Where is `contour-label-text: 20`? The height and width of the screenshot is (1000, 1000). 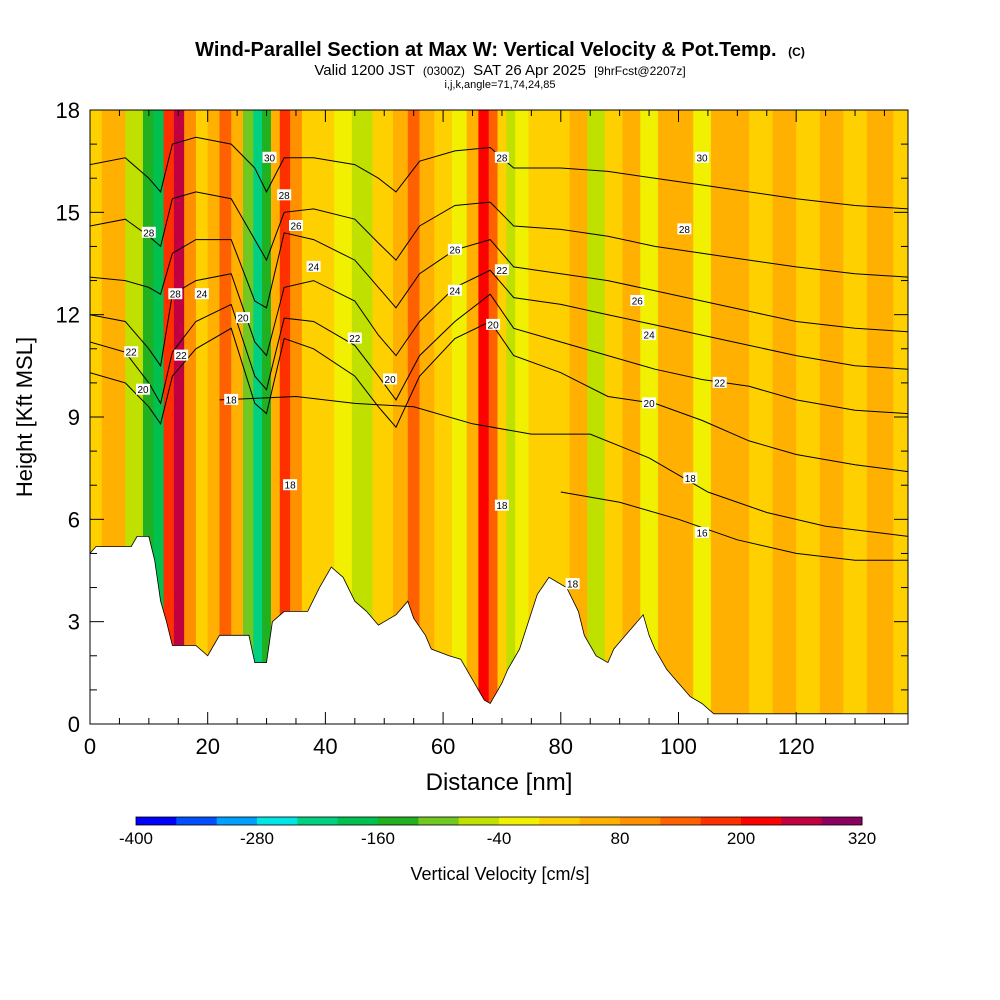 contour-label-text: 20 is located at coordinates (494, 325).